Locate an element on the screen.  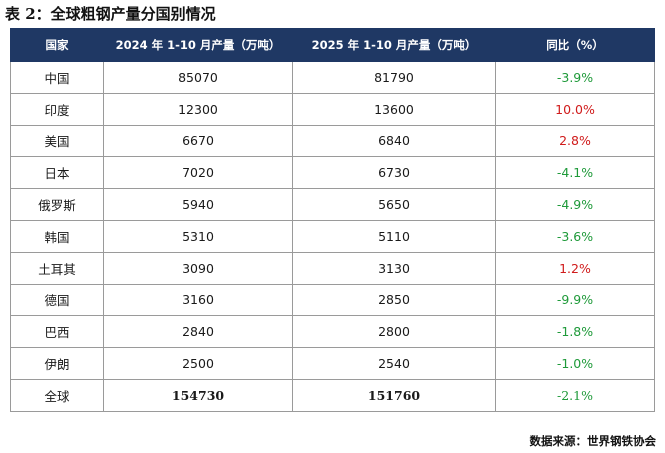
value-2025-cell: 2540 is located at coordinates (394, 363).